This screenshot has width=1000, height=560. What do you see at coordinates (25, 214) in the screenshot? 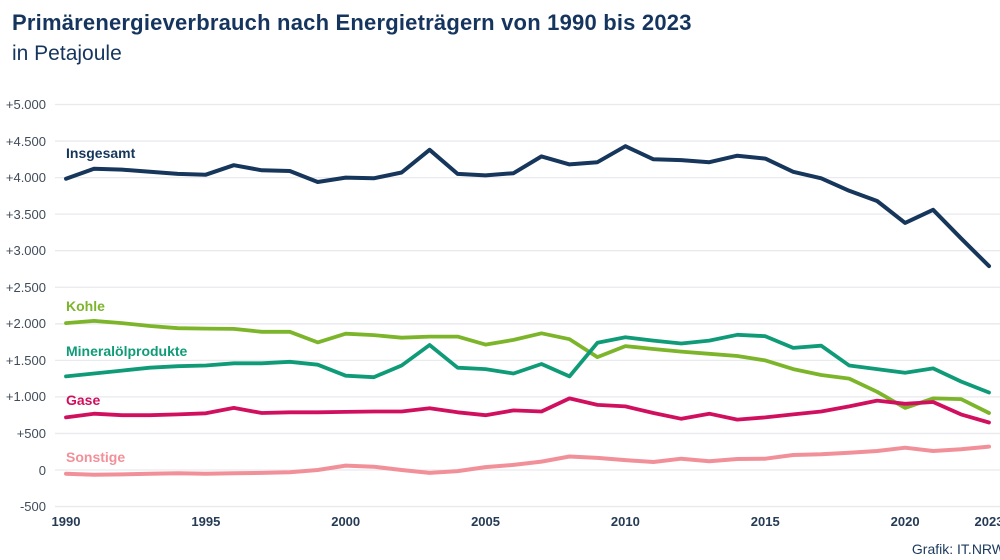
I see `y-axis-label: +3.500` at bounding box center [25, 214].